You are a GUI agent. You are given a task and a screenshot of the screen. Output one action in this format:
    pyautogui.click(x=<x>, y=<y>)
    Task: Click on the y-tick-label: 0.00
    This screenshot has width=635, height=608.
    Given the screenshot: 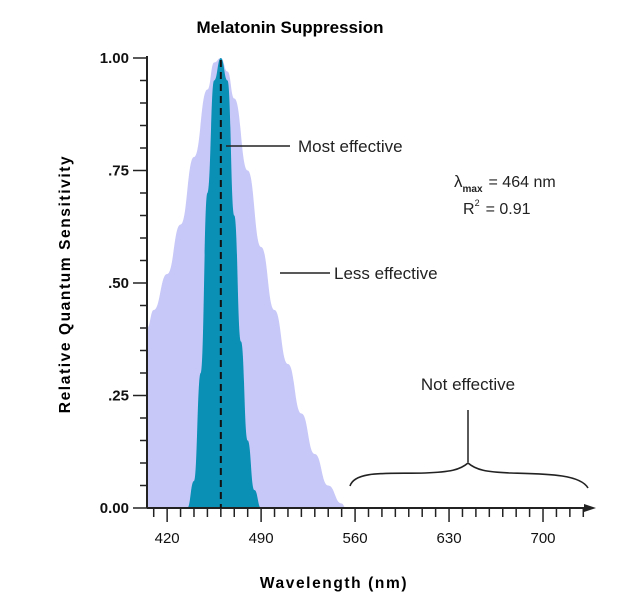 What is the action you would take?
    pyautogui.click(x=114, y=508)
    